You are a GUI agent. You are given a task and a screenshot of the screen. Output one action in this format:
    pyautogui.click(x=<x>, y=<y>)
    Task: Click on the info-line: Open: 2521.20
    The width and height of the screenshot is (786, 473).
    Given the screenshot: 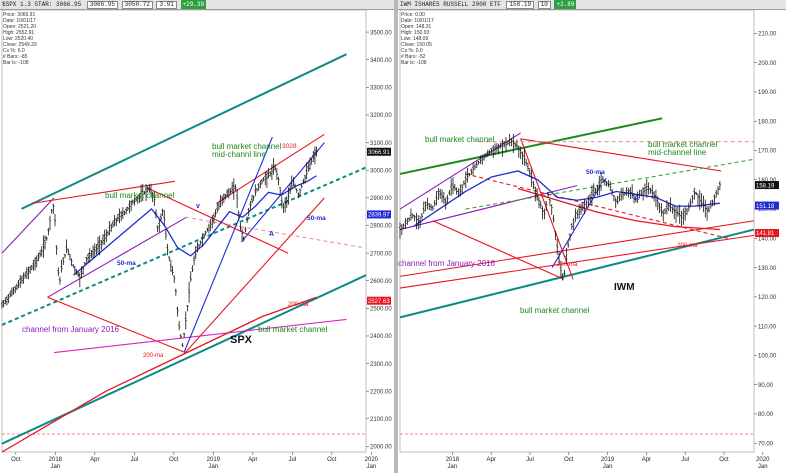 What is the action you would take?
    pyautogui.click(x=20, y=27)
    